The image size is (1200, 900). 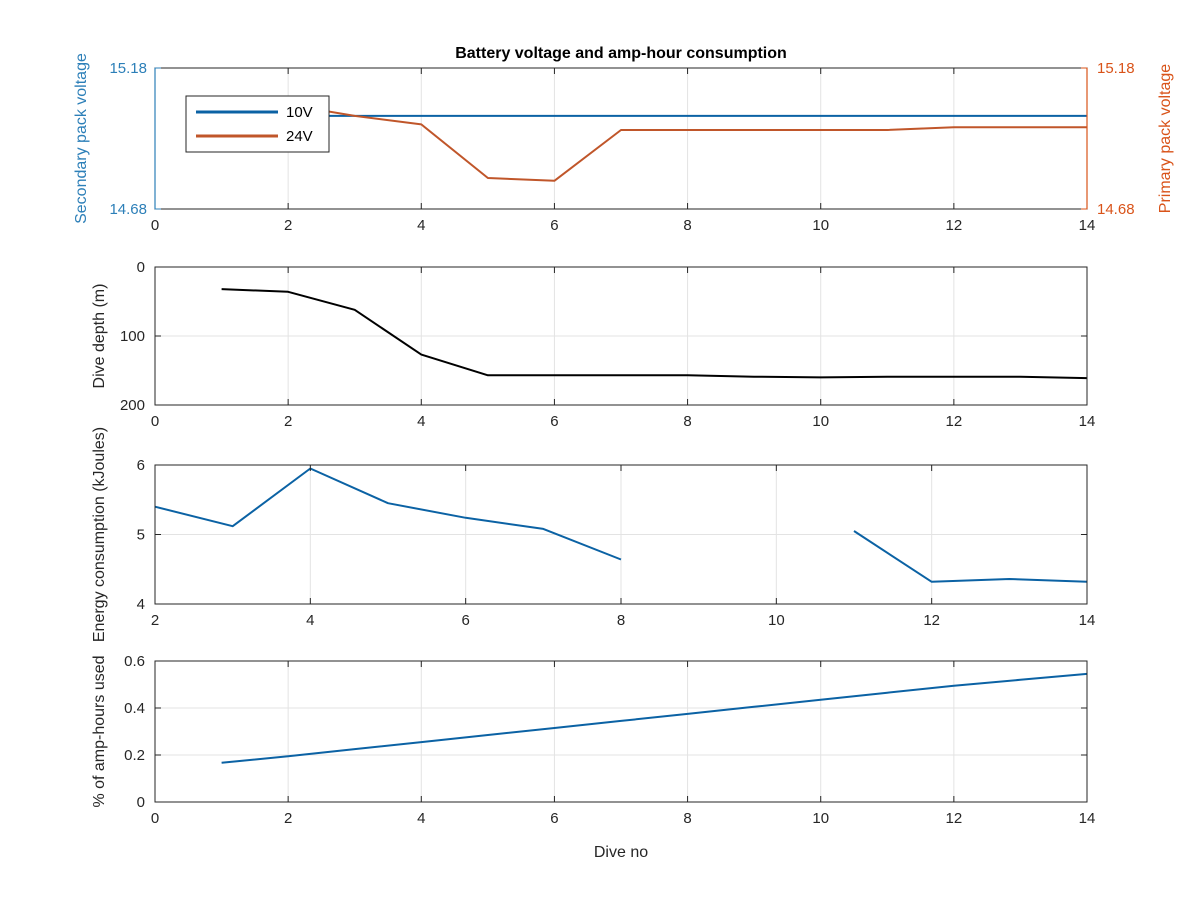 What do you see at coordinates (621, 53) in the screenshot?
I see `chart-title: Battery voltage and amp-hour consumption` at bounding box center [621, 53].